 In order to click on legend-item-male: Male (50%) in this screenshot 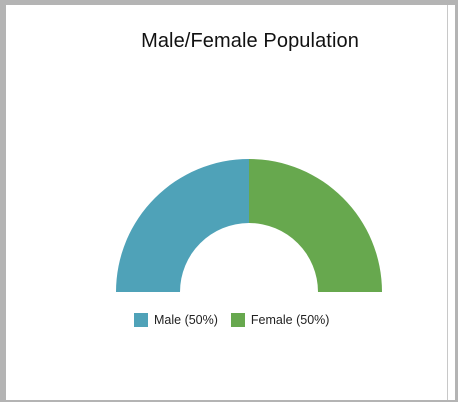, I will do `click(176, 320)`.